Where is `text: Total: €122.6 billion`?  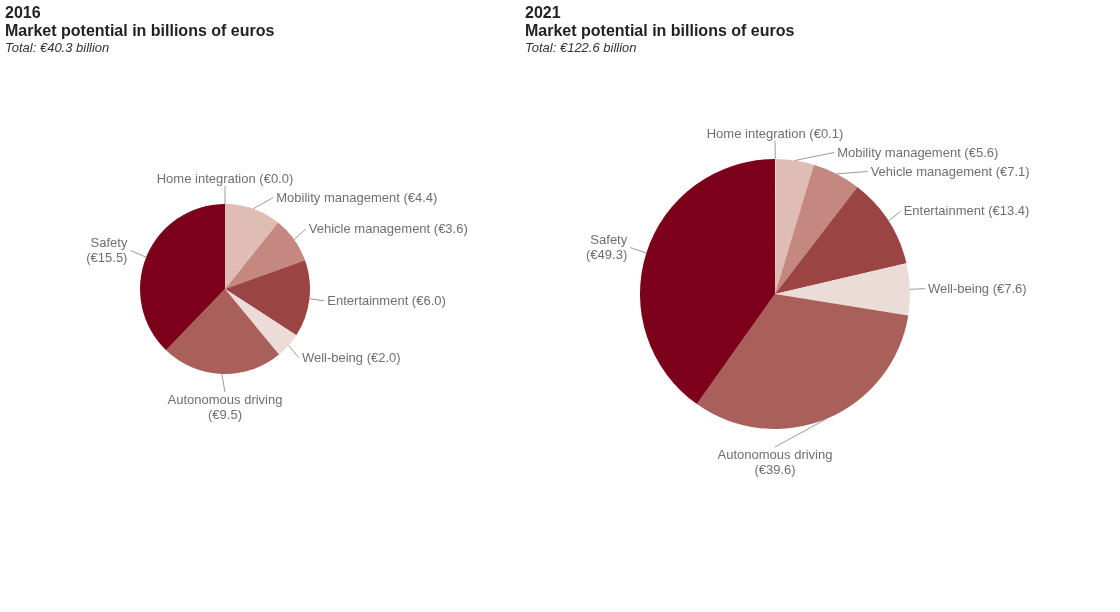 text: Total: €122.6 billion is located at coordinates (581, 47).